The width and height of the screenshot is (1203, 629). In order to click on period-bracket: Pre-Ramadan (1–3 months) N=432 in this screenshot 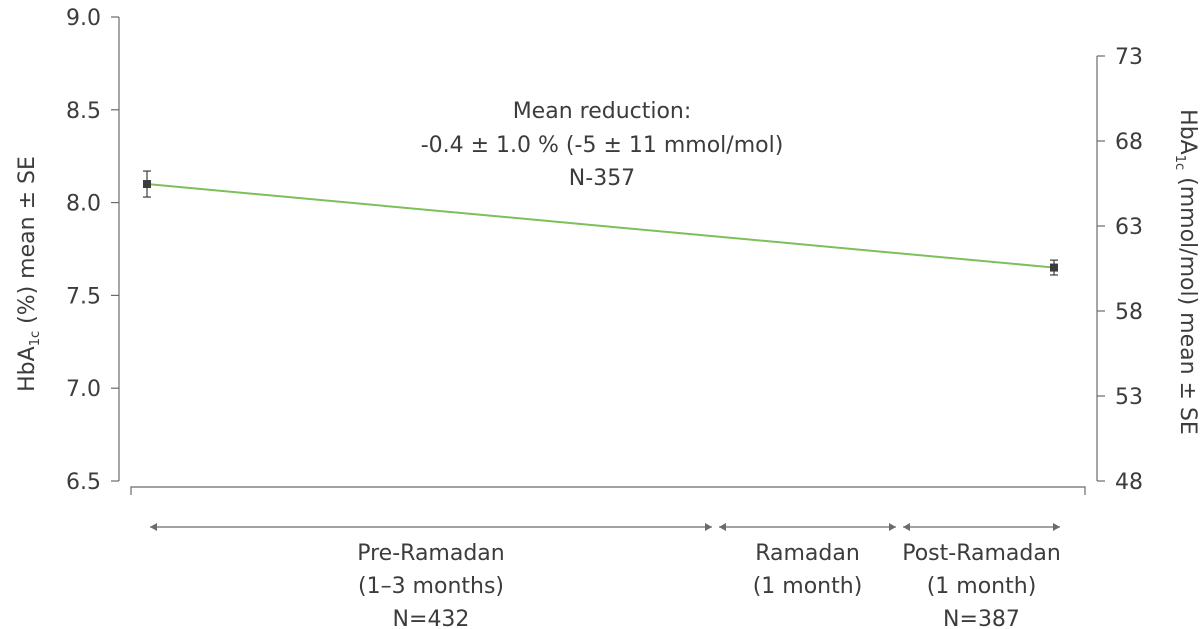, I will do `click(431, 576)`.